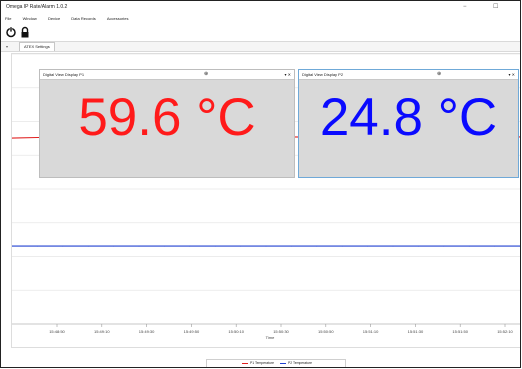 This screenshot has width=522, height=369. What do you see at coordinates (300, 363) in the screenshot?
I see `legend-label-p2: P2 Temperature` at bounding box center [300, 363].